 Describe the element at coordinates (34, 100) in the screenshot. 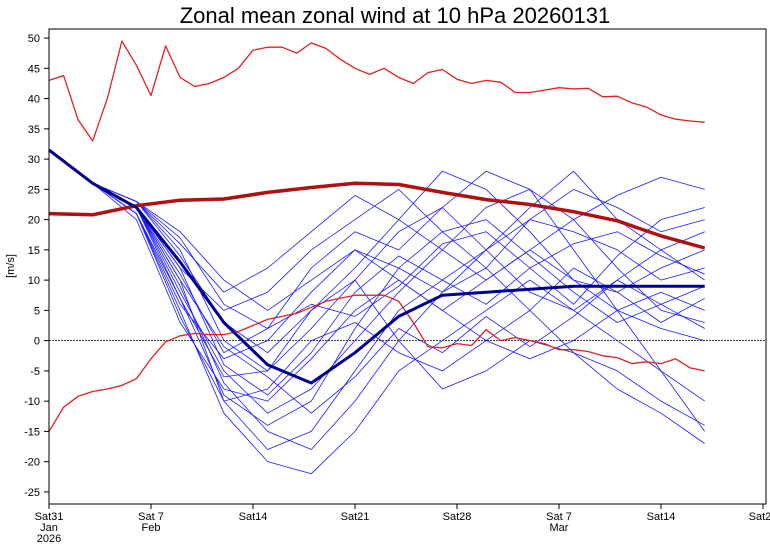

I see `y-tick-label: 40` at that location.